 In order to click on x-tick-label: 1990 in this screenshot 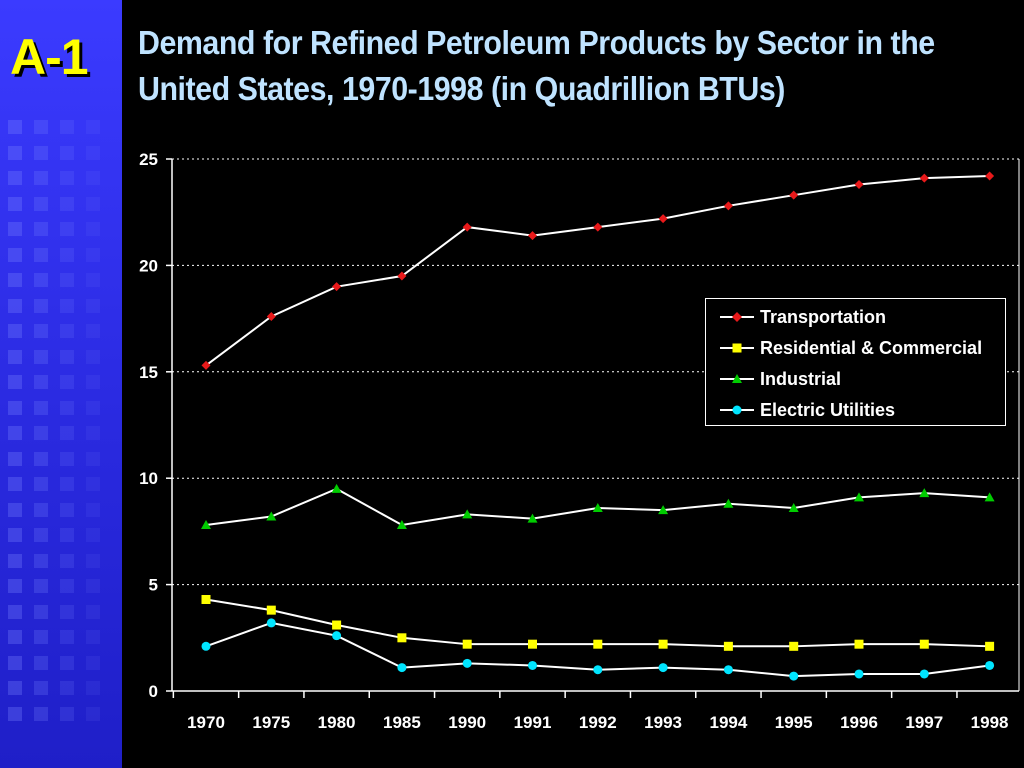, I will do `click(467, 722)`.